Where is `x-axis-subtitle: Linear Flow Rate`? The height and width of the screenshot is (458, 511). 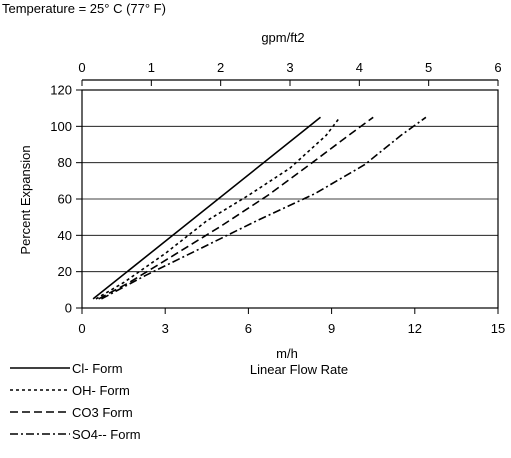 x-axis-subtitle: Linear Flow Rate is located at coordinates (299, 369).